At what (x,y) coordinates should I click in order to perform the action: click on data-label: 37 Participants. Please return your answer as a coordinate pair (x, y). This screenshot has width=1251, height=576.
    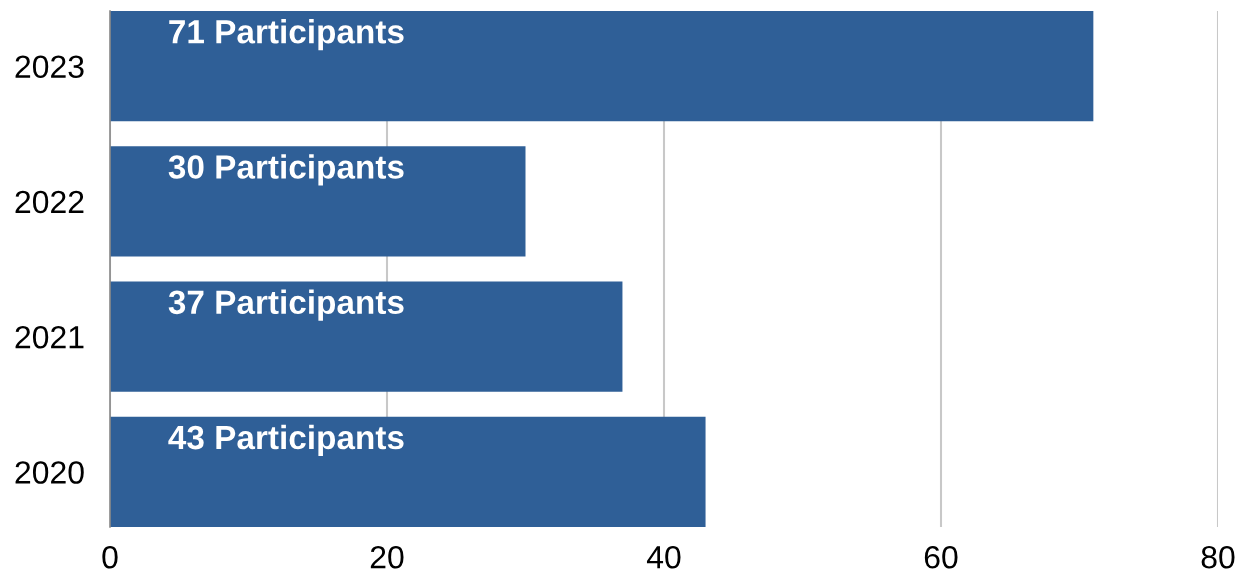
    Looking at the image, I should click on (286, 305).